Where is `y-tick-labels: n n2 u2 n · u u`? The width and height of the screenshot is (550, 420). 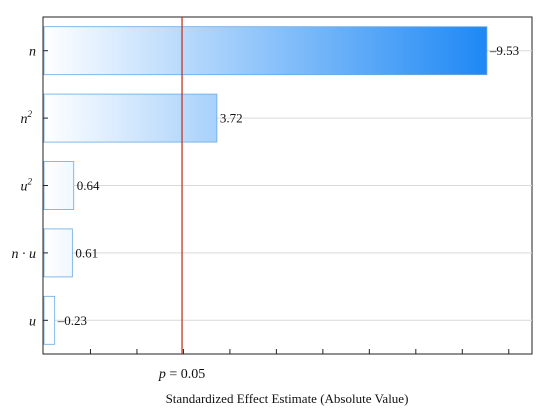 y-tick-labels: n n2 u2 n · u u is located at coordinates (30, 187).